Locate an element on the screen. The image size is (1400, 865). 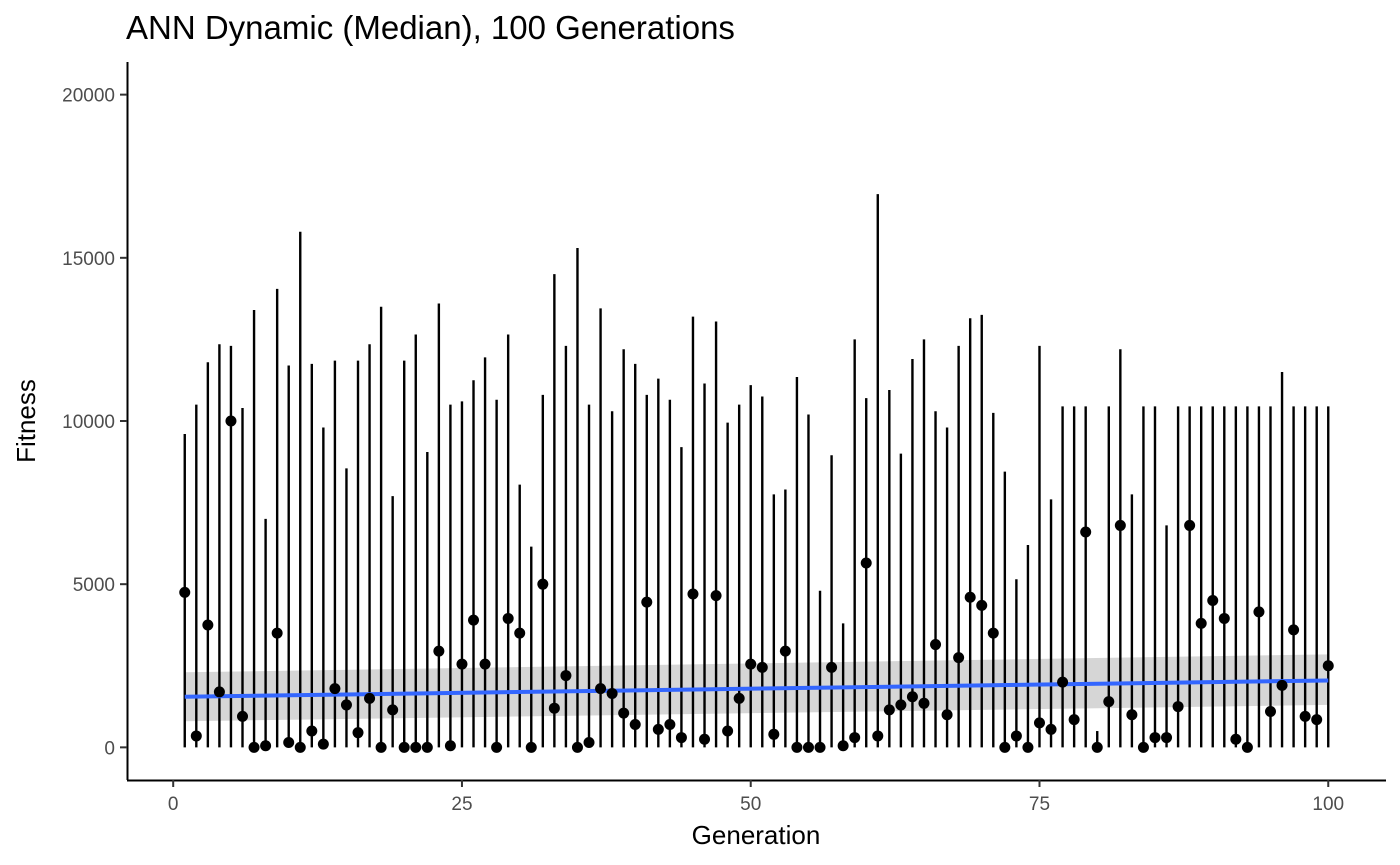
y-tick-label: 0 is located at coordinates (109, 748).